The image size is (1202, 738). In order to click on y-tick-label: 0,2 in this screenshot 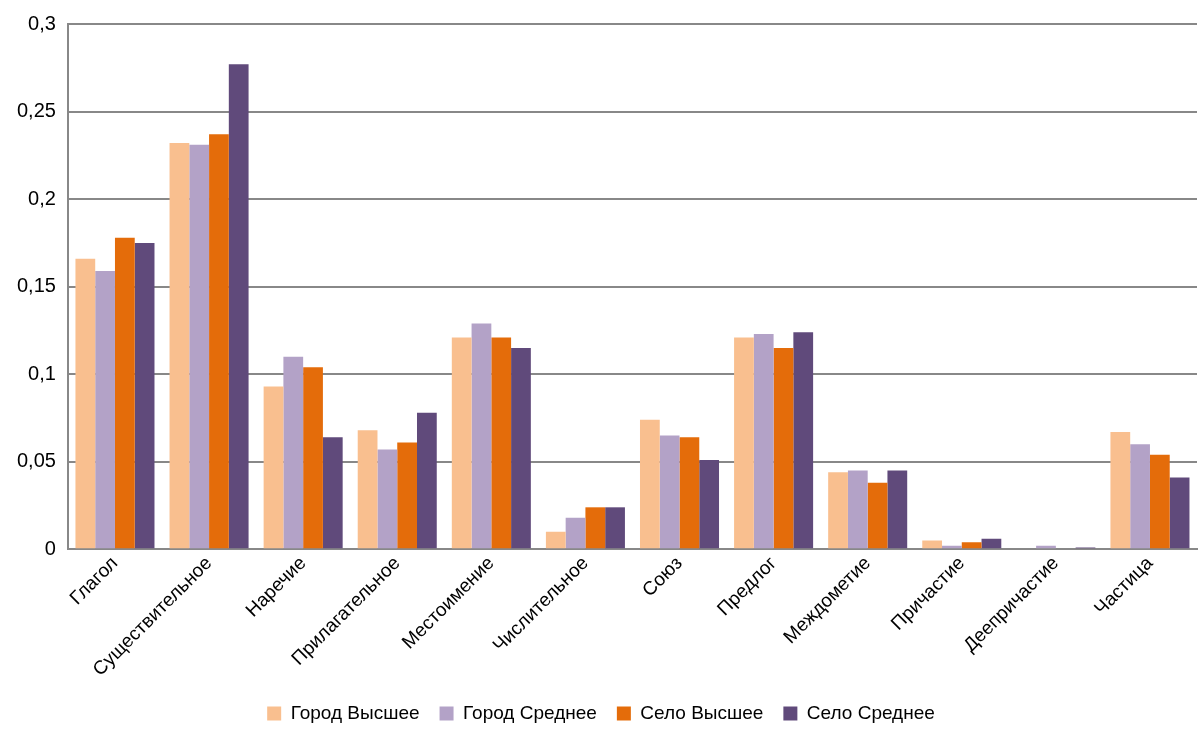, I will do `click(42, 197)`.